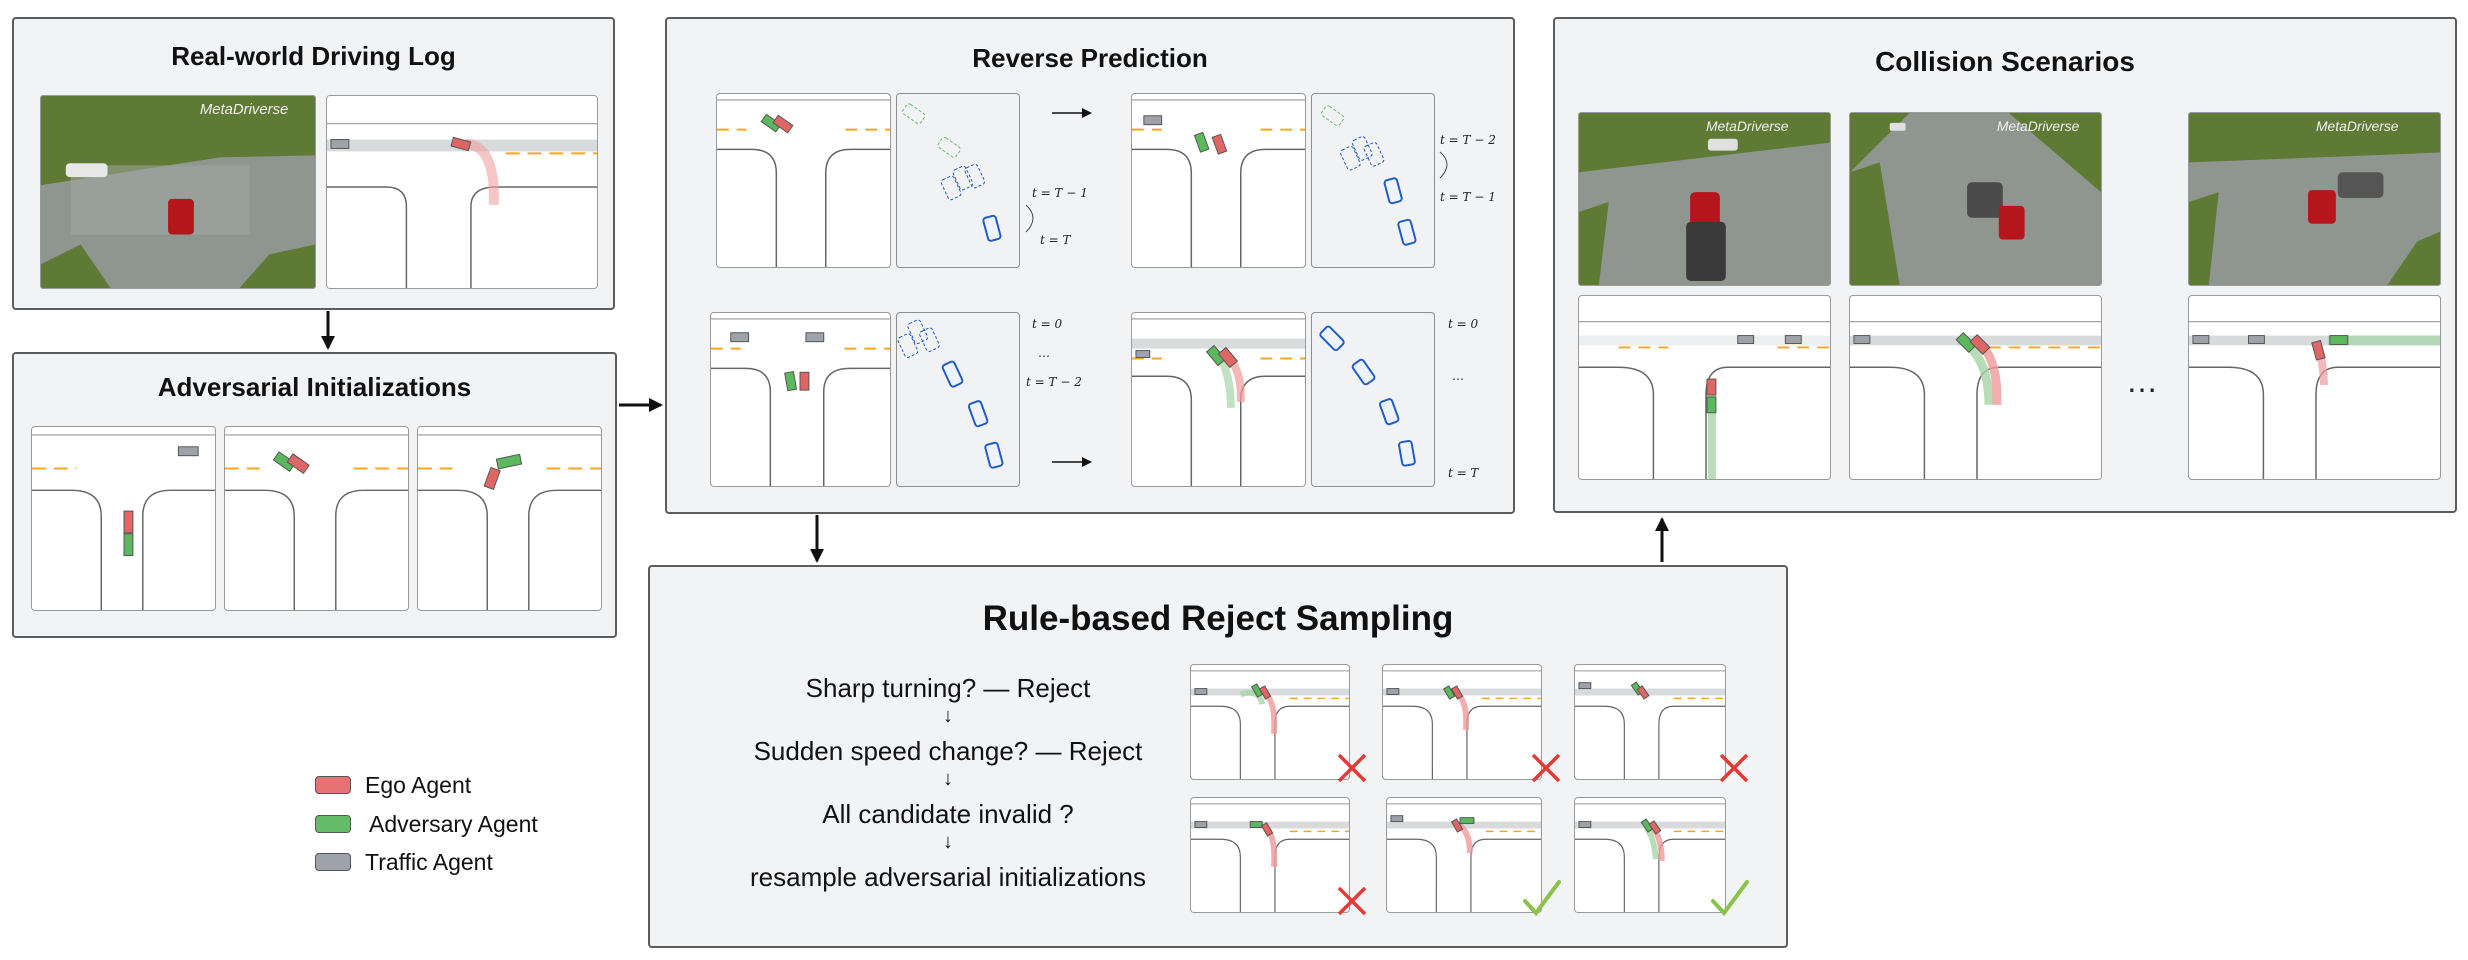 This screenshot has width=2468, height=960. What do you see at coordinates (462, 192) in the screenshot?
I see `bev-map` at bounding box center [462, 192].